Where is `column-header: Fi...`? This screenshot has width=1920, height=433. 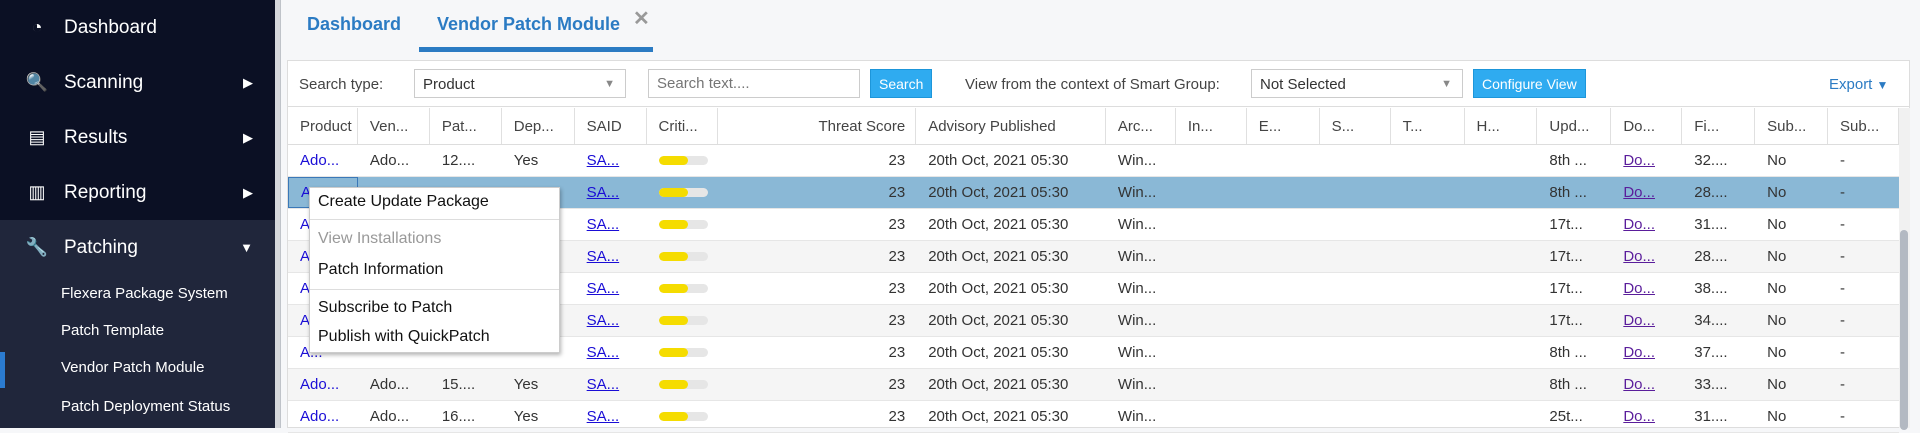
column-header: Fi... is located at coordinates (1719, 126).